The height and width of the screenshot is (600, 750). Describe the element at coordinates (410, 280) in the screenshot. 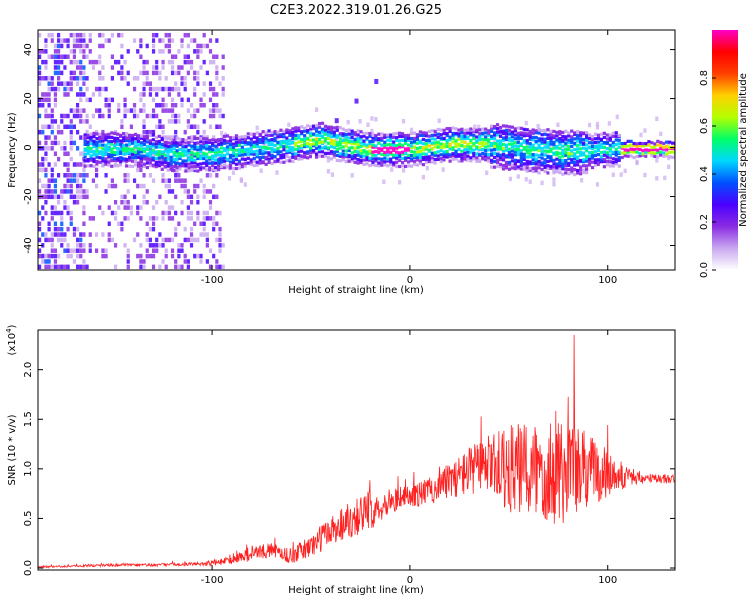

I see `spectrogram-xtick-label: 0` at that location.